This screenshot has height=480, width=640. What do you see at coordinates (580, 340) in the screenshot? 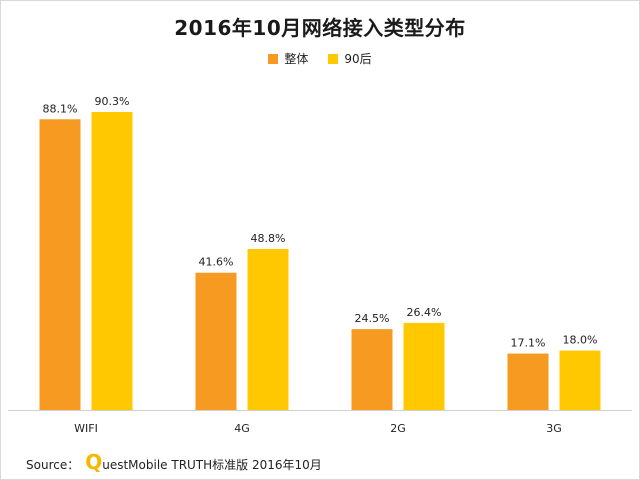
I see `data-label-3g-series-2: 18.0%` at bounding box center [580, 340].